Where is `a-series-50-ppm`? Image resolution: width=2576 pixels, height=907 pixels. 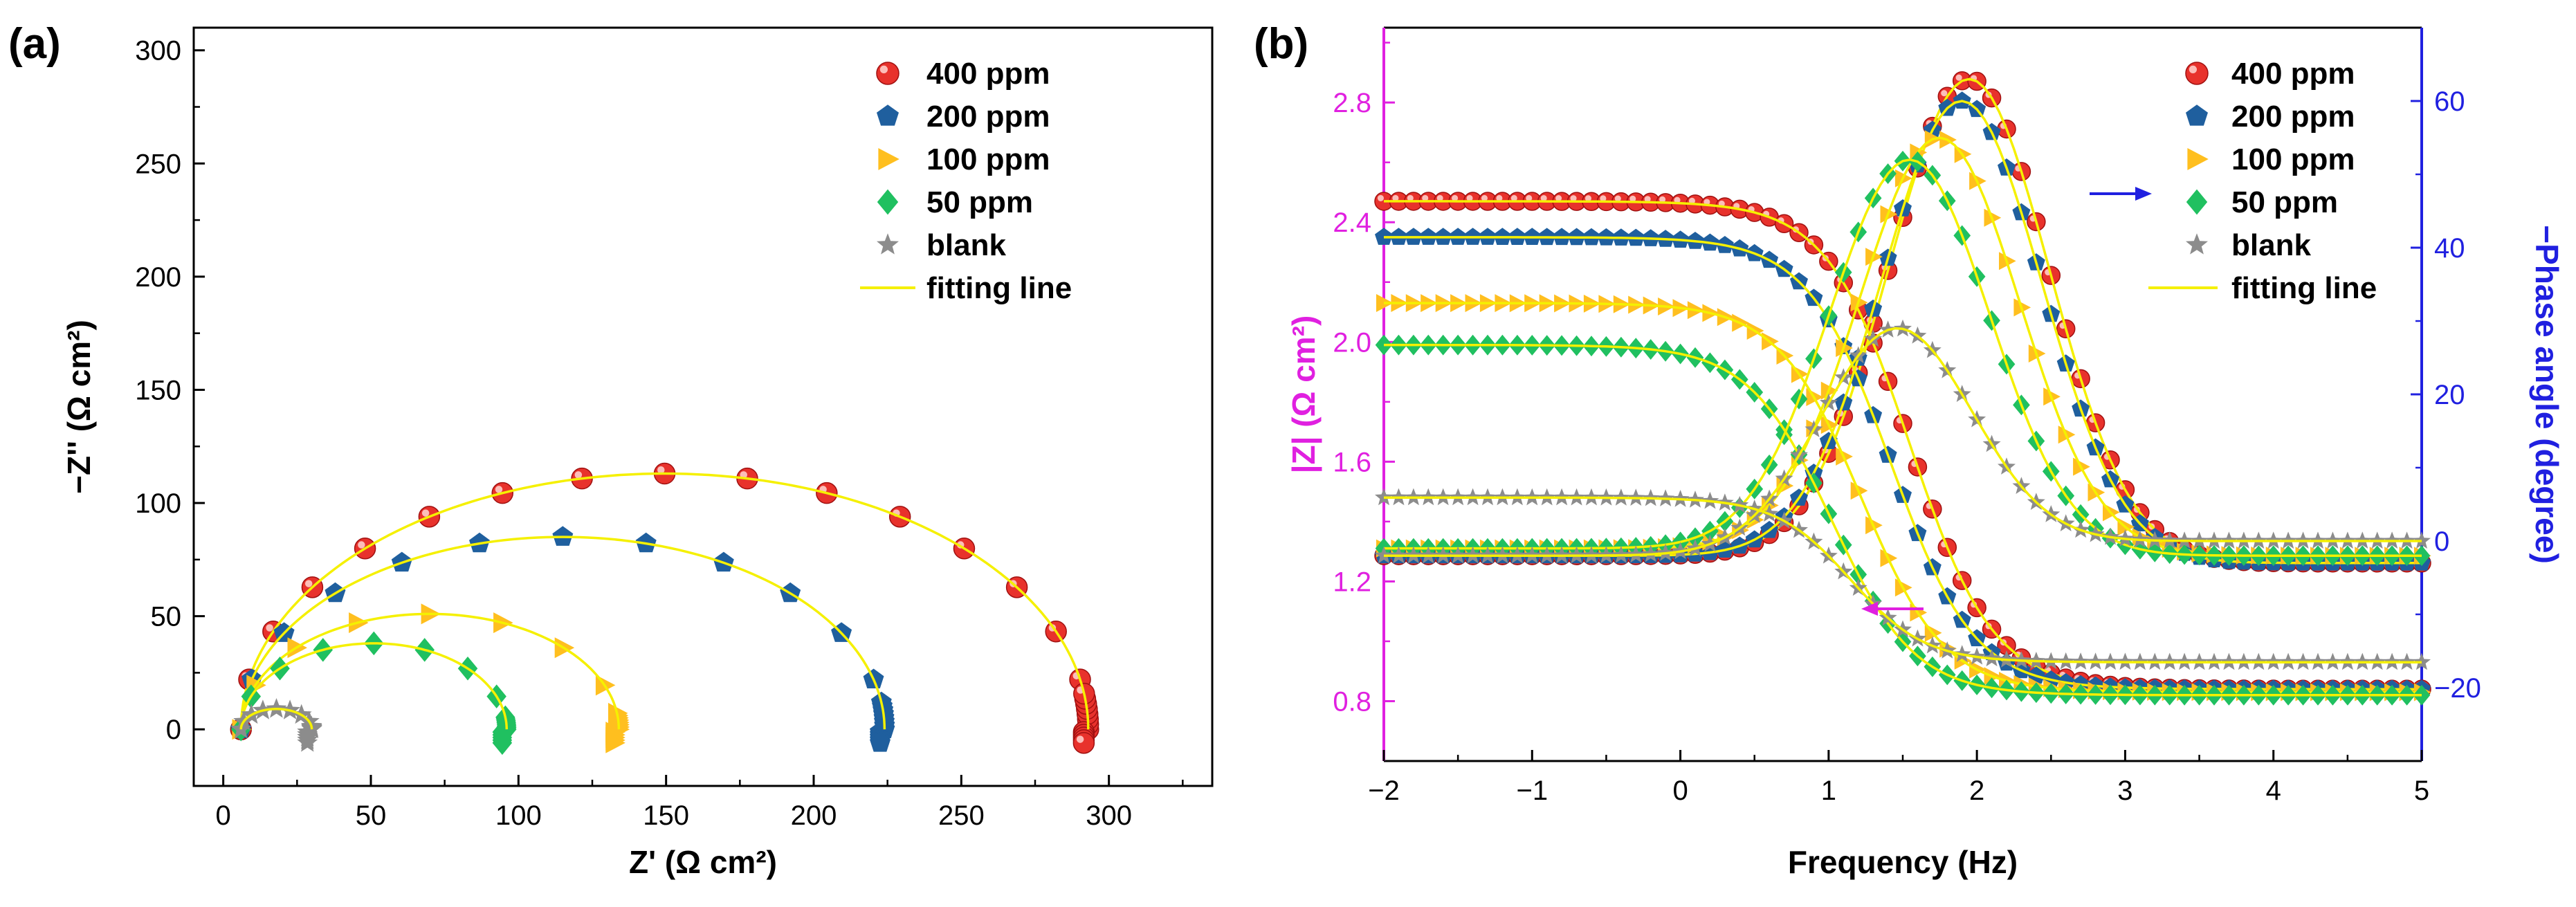 a-series-50-ppm is located at coordinates (374, 693).